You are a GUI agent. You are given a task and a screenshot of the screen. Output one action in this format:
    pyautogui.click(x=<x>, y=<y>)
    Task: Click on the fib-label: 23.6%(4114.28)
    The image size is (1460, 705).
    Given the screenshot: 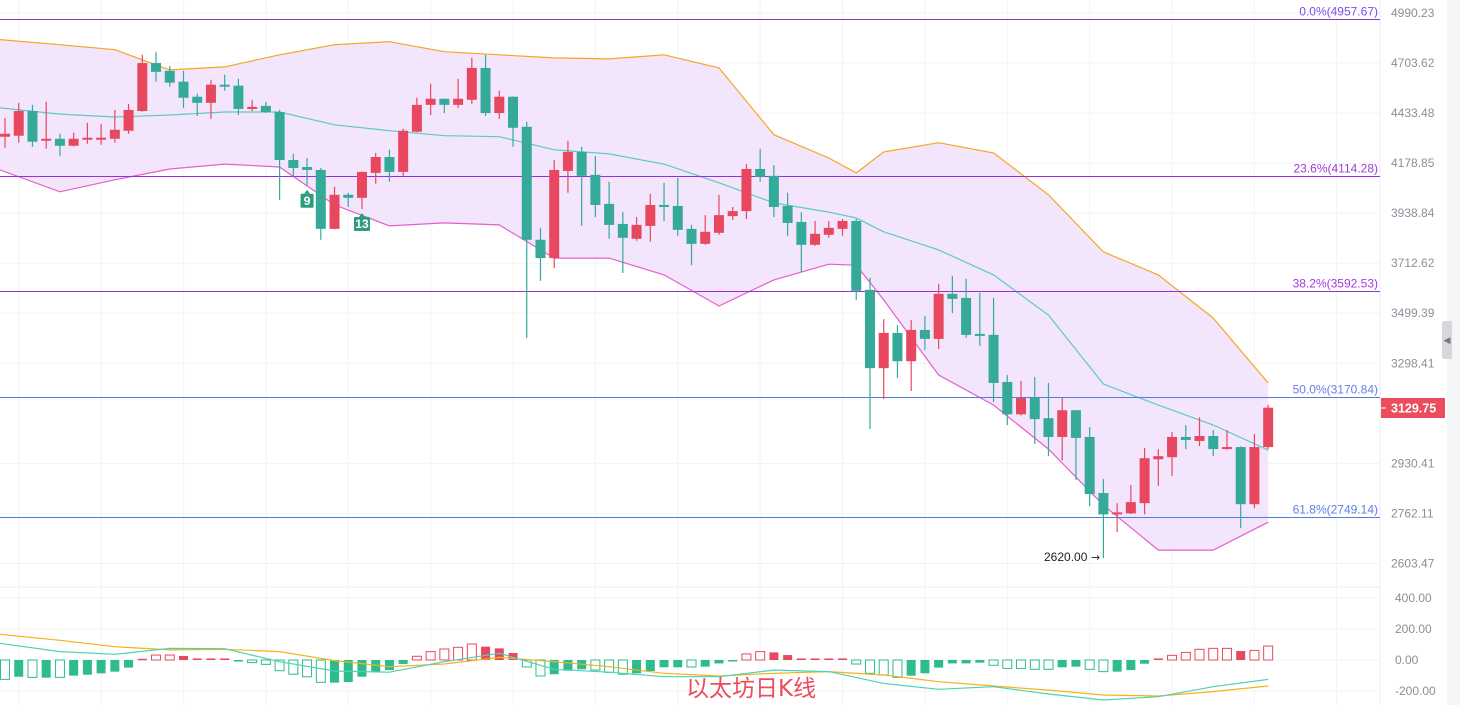 What is the action you would take?
    pyautogui.click(x=1335, y=169)
    